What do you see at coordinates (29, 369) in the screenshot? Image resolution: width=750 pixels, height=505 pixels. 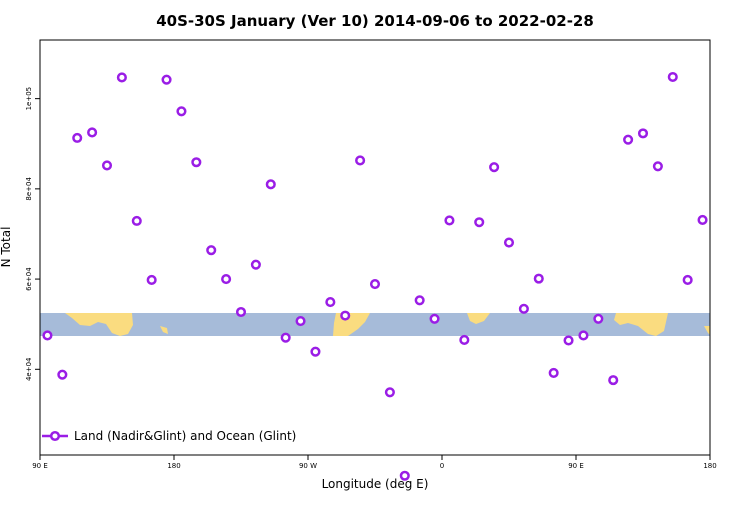 I see `y-tick-label-0: 4e+04` at bounding box center [29, 369].